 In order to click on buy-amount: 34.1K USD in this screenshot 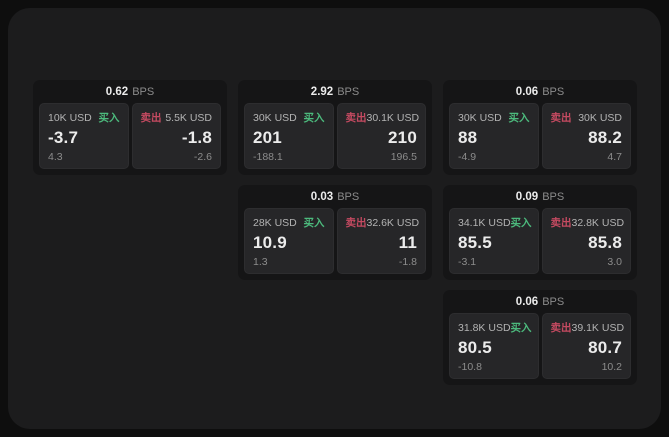, I will do `click(484, 222)`.